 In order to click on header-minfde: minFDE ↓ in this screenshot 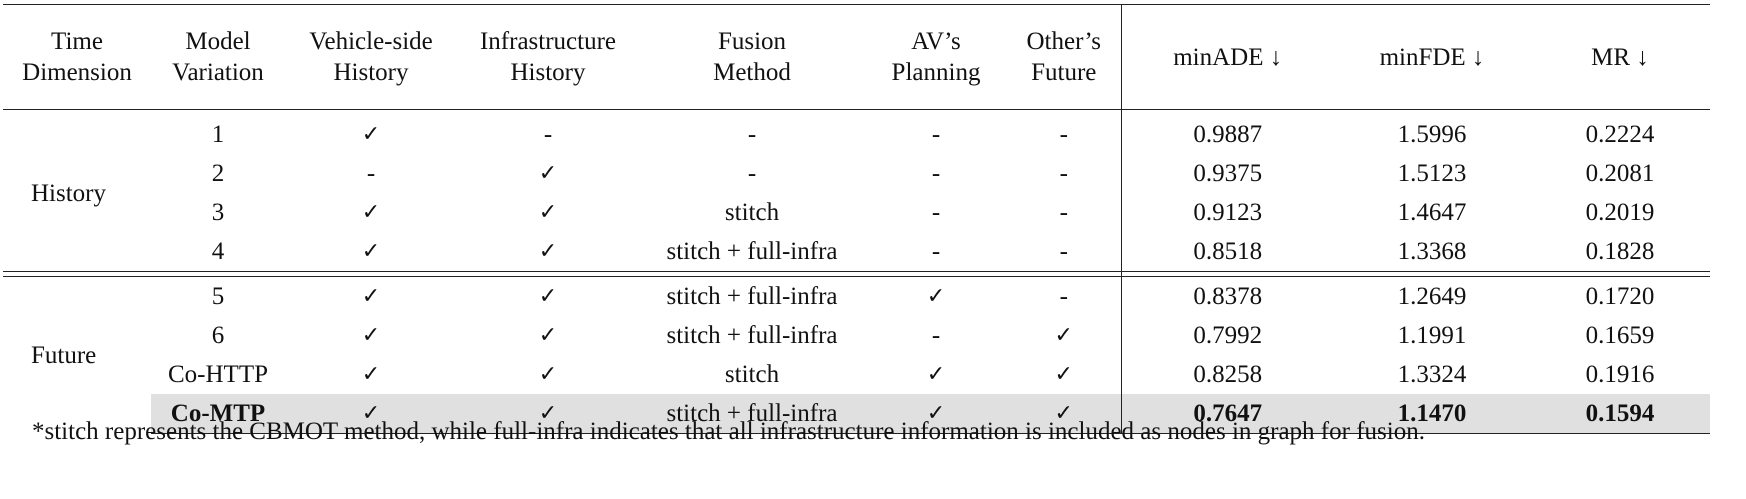, I will do `click(1432, 57)`.